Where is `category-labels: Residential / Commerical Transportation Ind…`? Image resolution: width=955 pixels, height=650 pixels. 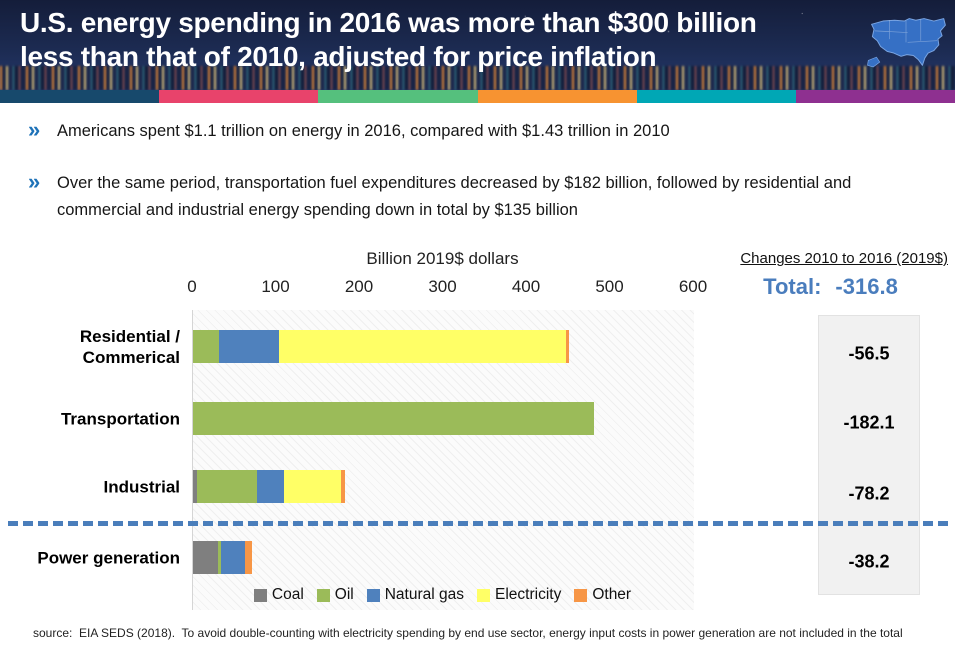
category-labels: Residential / Commerical Transportation Ind… is located at coordinates (90, 460).